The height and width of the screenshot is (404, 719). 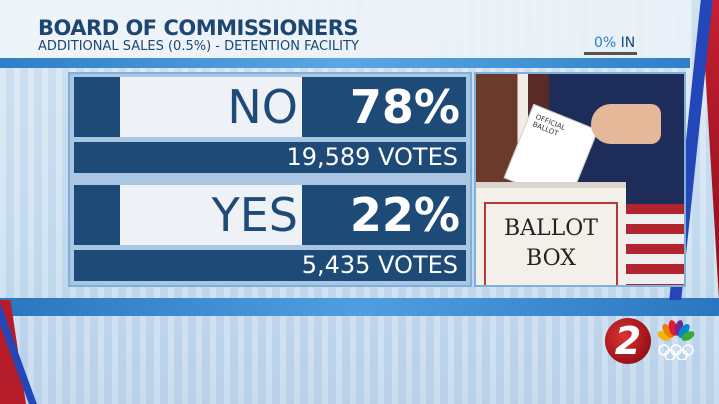 I want to click on olympic-rings-icon, so click(x=676, y=352).